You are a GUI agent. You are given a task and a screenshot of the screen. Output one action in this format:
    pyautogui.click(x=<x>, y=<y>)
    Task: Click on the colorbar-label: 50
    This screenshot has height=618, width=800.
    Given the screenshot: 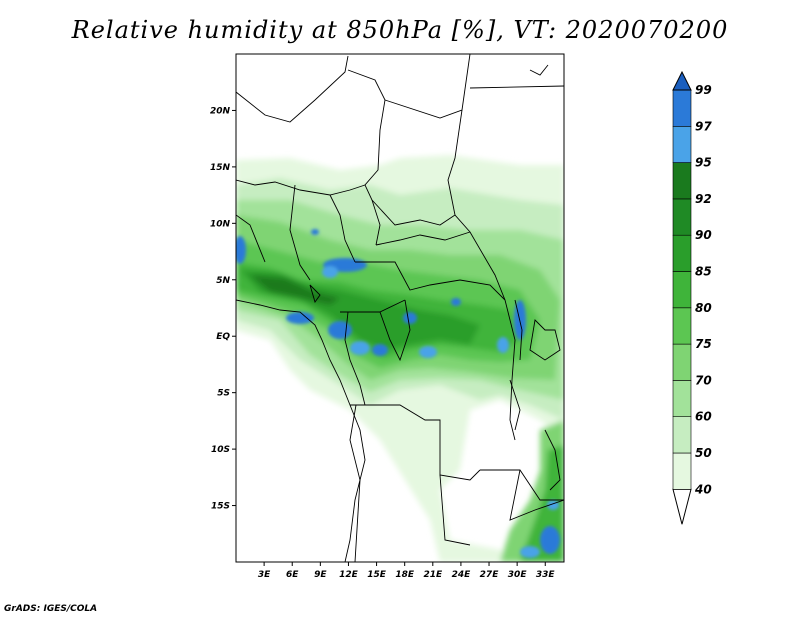 What is the action you would take?
    pyautogui.click(x=703, y=453)
    